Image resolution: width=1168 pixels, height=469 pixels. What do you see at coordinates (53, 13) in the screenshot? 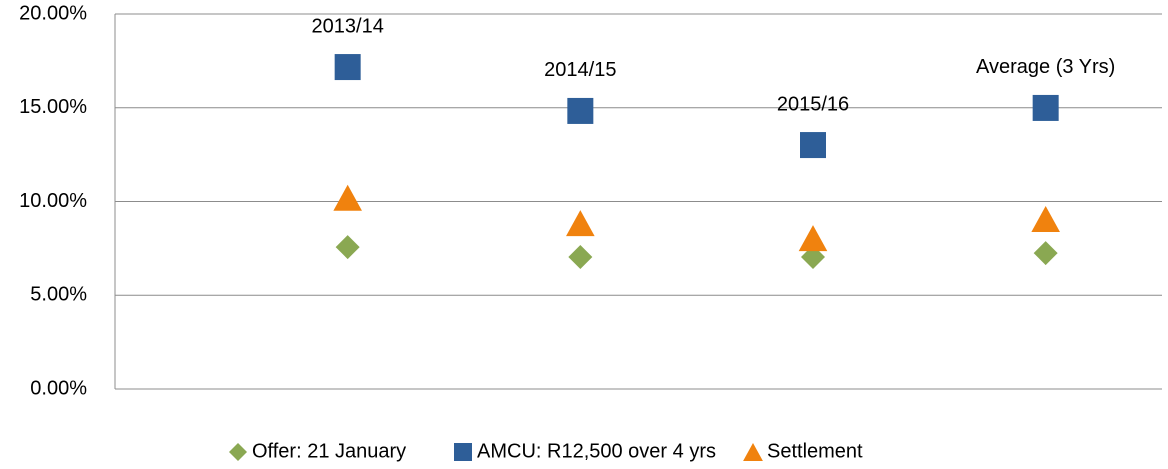
I see `y-tick-label: 20.00%` at bounding box center [53, 13].